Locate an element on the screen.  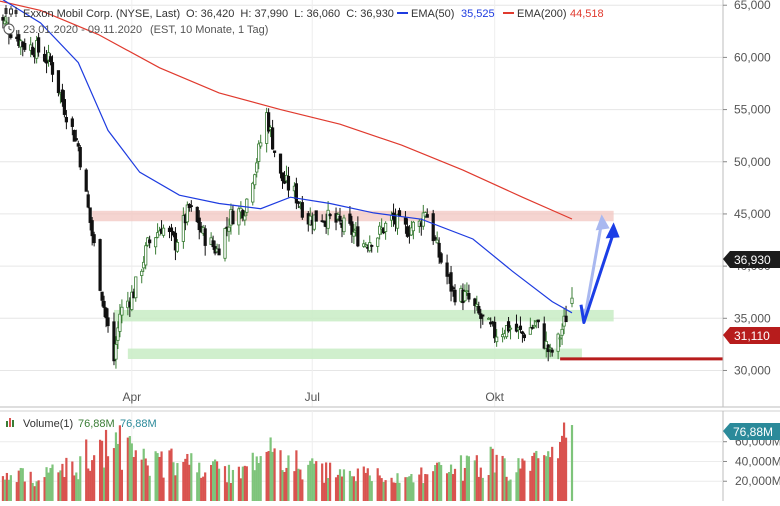
projection-arrowhead-shadow is located at coordinates (602, 222).